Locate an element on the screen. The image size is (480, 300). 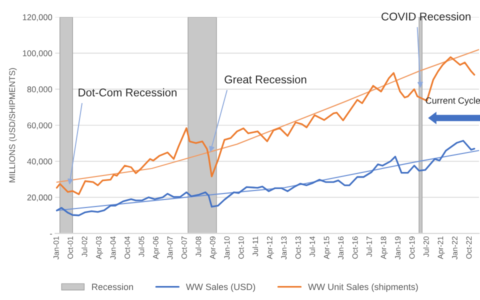
annotation: COVID Recession is located at coordinates (426, 16).